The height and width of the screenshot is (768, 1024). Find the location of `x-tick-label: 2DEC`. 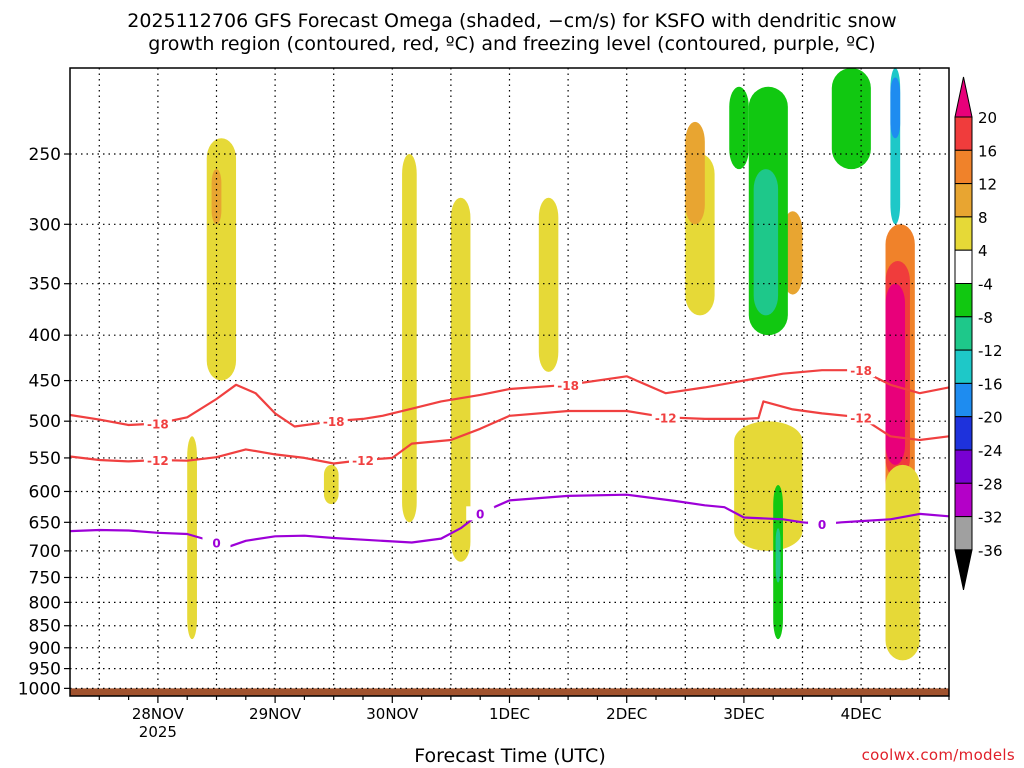

x-tick-label: 2DEC is located at coordinates (626, 714).